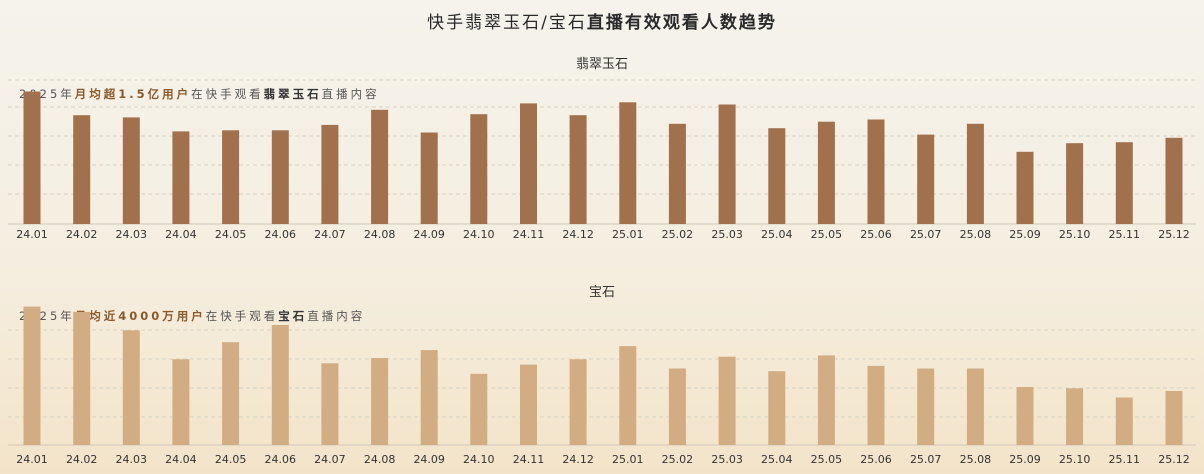  I want to click on gem-bar-24.05, so click(231, 393).